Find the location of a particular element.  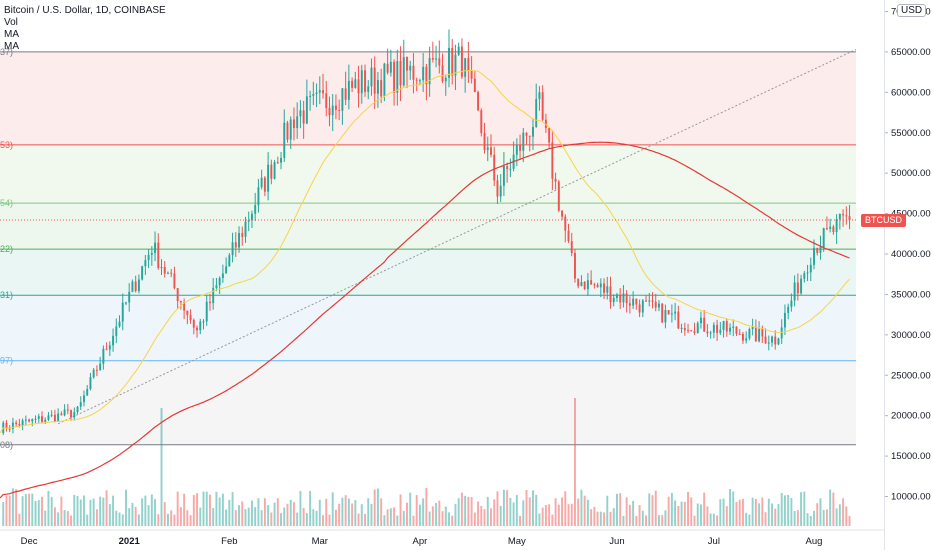

fib-label-6: 08) is located at coordinates (6, 445).